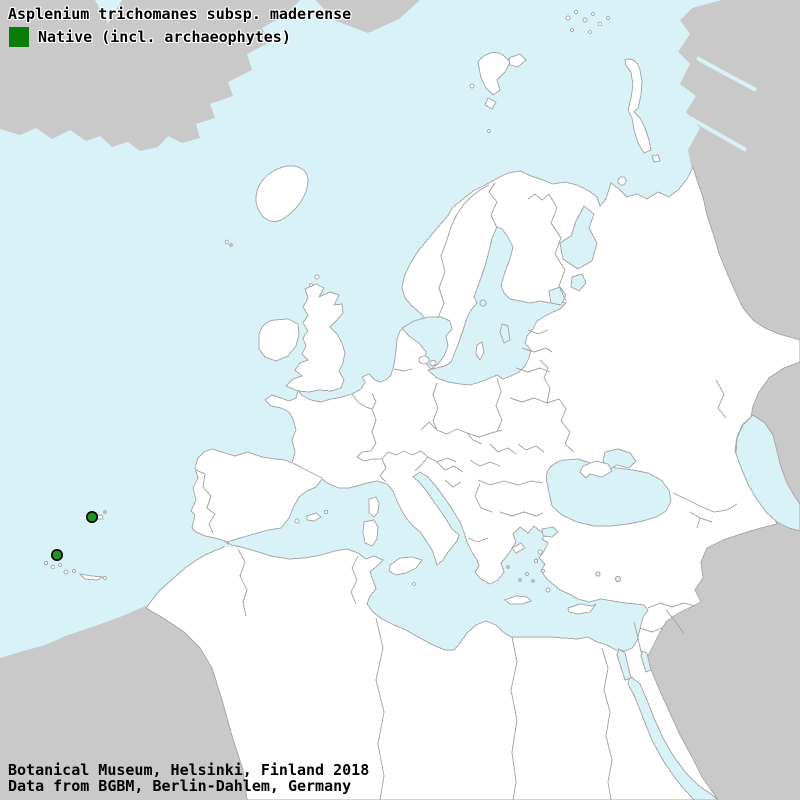 This screenshot has height=800, width=800. I want to click on lake-vanern, so click(483, 303).